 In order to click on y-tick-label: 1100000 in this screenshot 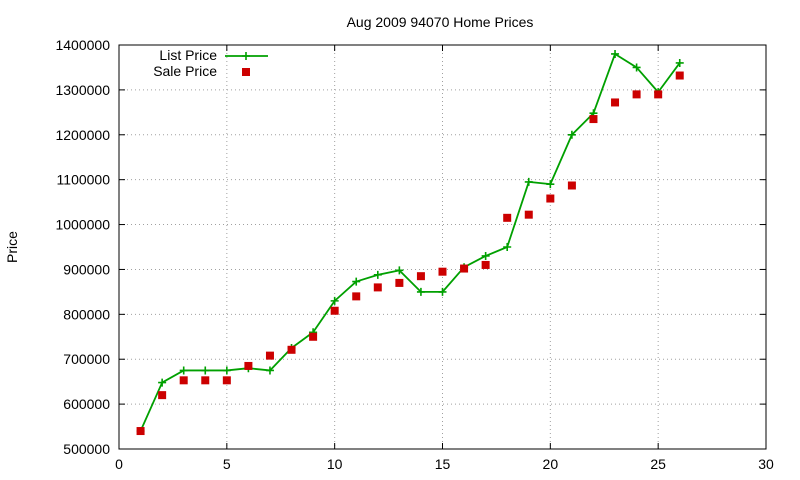, I will do `click(84, 180)`.